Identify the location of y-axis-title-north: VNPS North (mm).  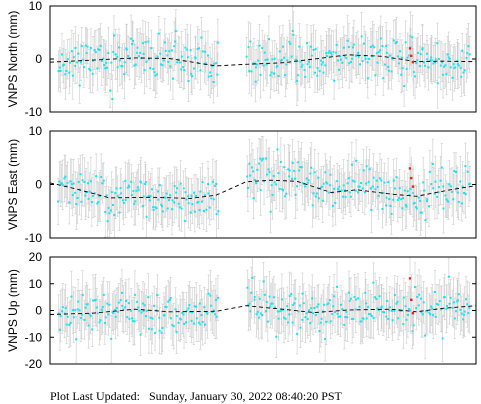
(13, 59).